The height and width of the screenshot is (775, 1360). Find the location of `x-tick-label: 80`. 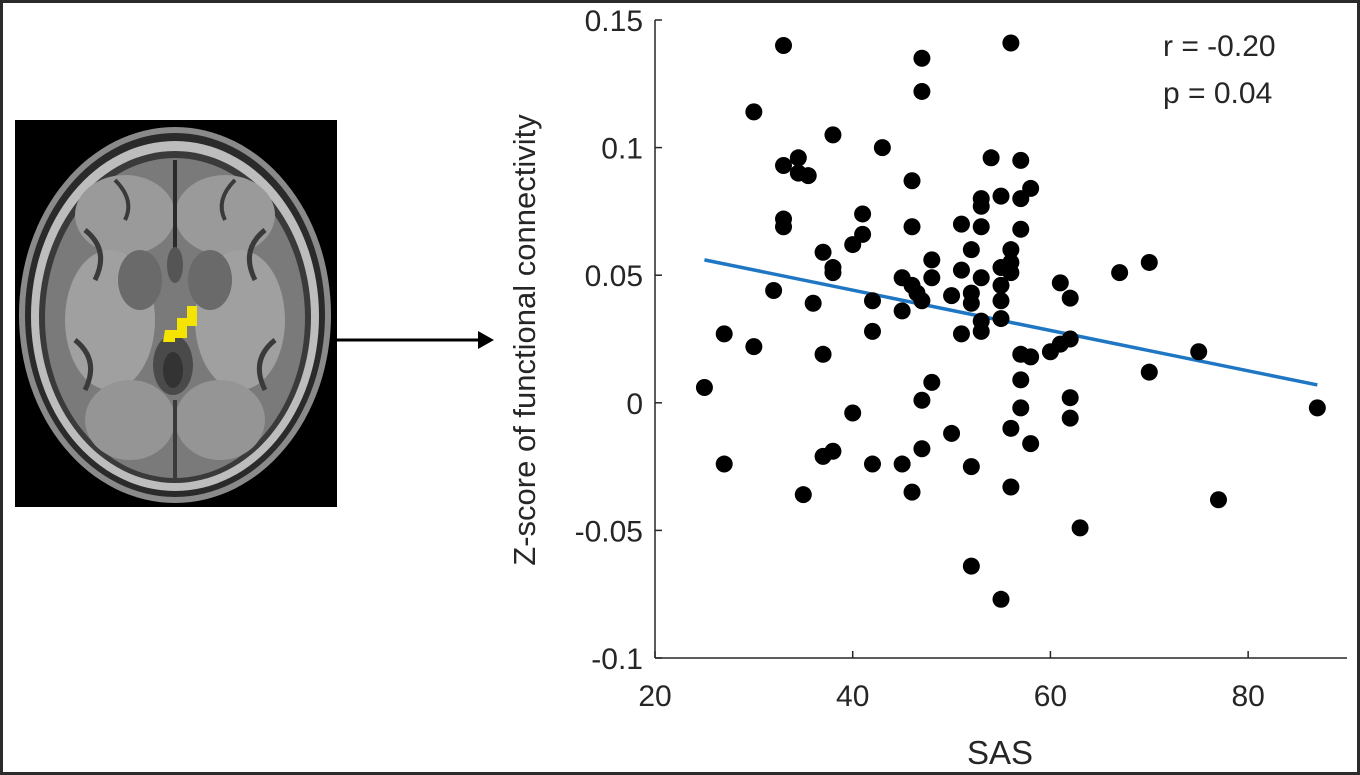

x-tick-label: 80 is located at coordinates (1247, 696).